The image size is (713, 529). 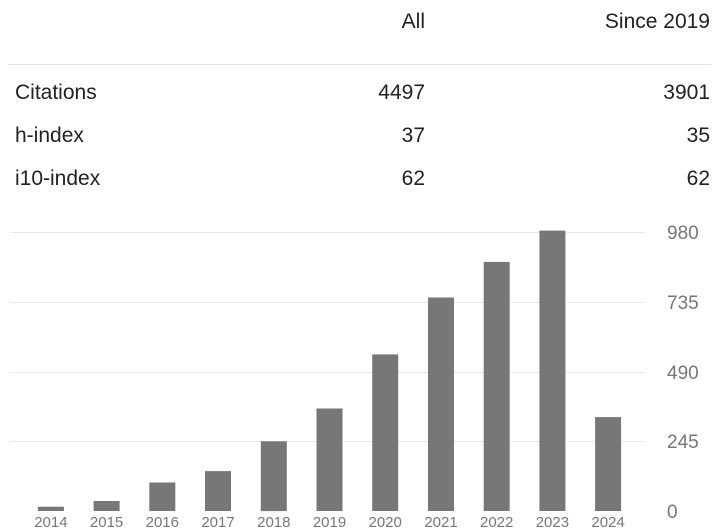 I want to click on column-header-all: All, so click(x=413, y=21).